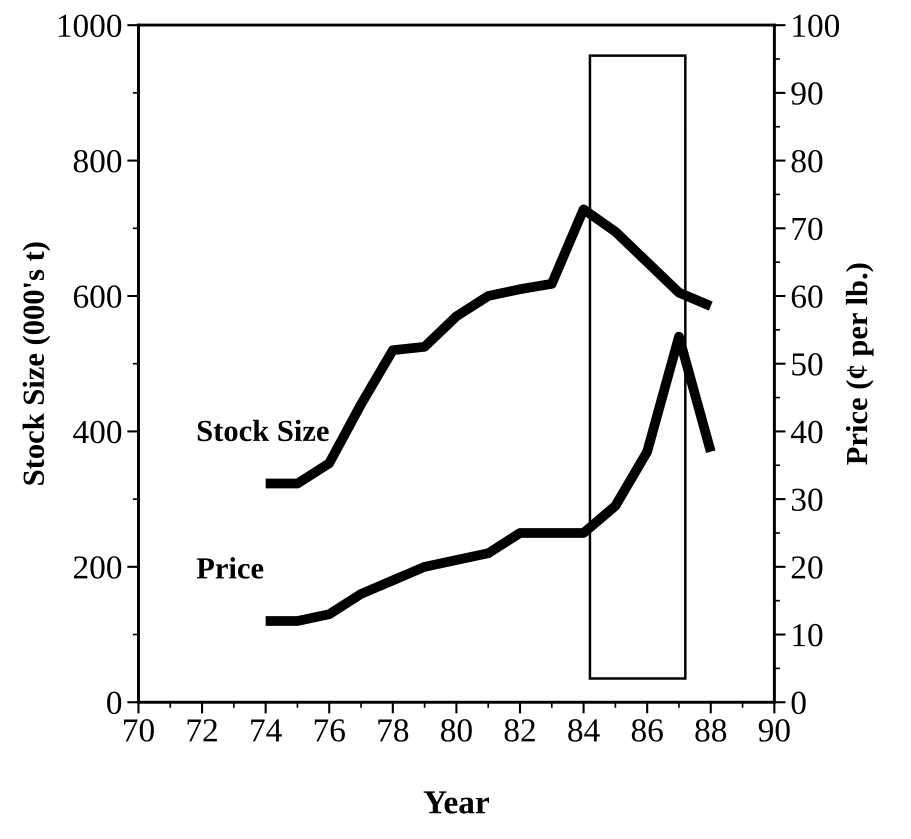 Image resolution: width=911 pixels, height=839 pixels. What do you see at coordinates (807, 161) in the screenshot?
I see `y2-tick-label: 80` at bounding box center [807, 161].